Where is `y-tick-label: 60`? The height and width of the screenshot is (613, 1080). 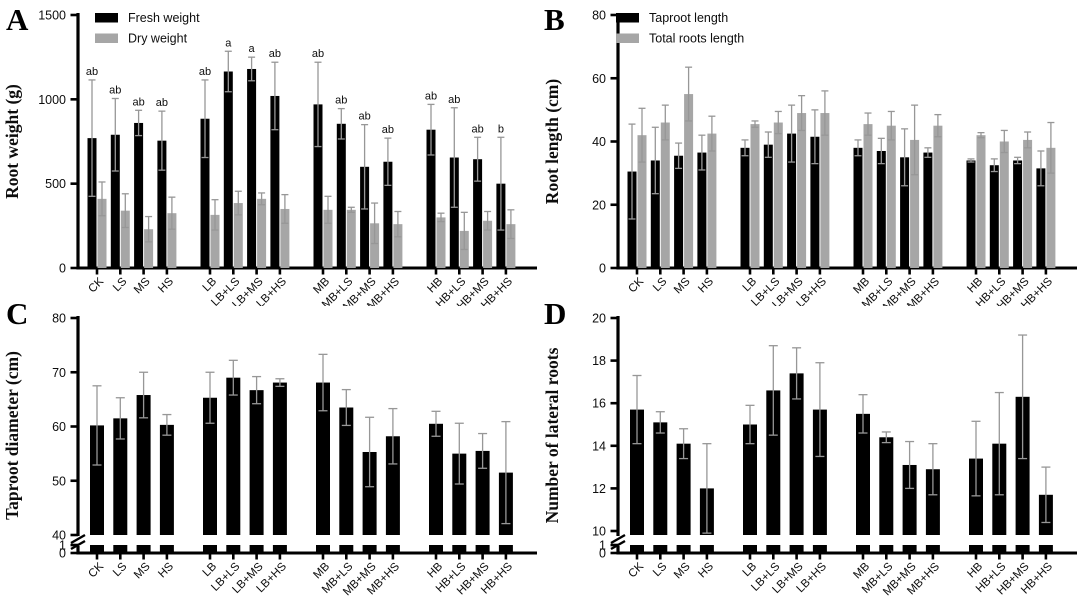
y-tick-label: 60 is located at coordinates (59, 427).